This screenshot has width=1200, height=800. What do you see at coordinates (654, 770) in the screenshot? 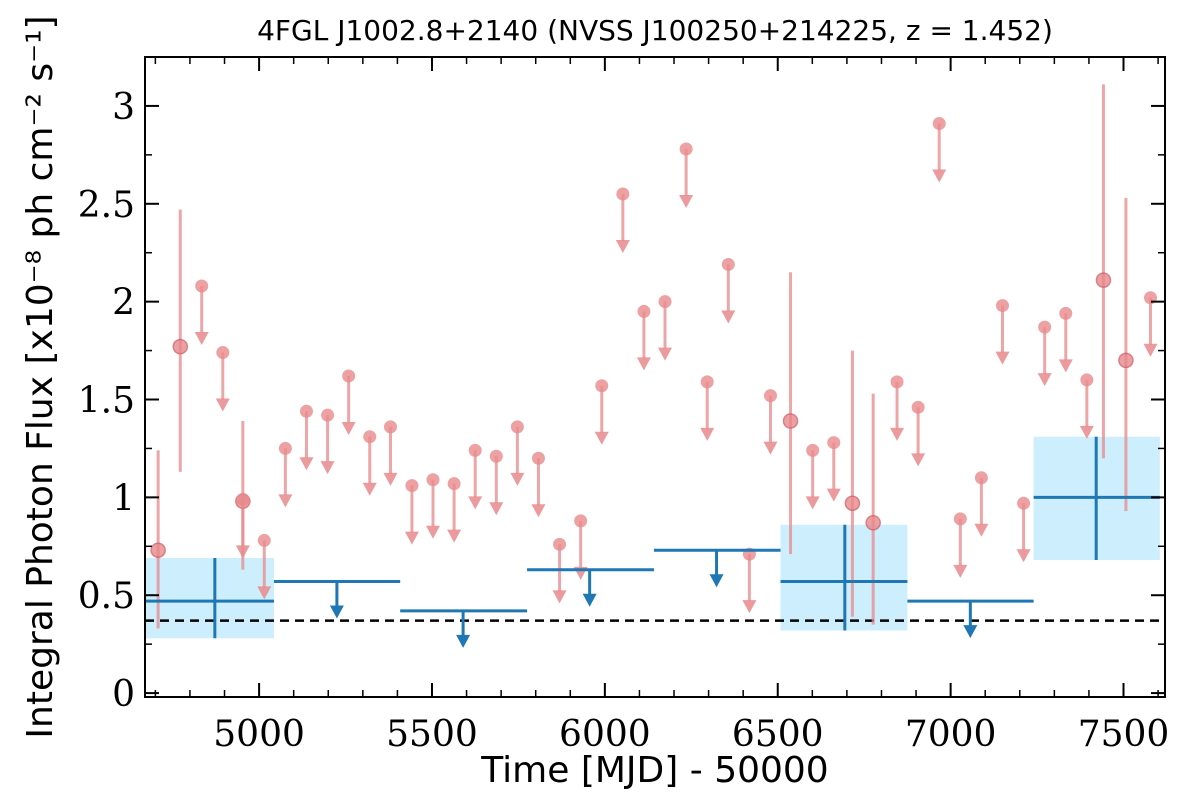
I see `x-axis-label: Time [MJD] - 50000` at bounding box center [654, 770].